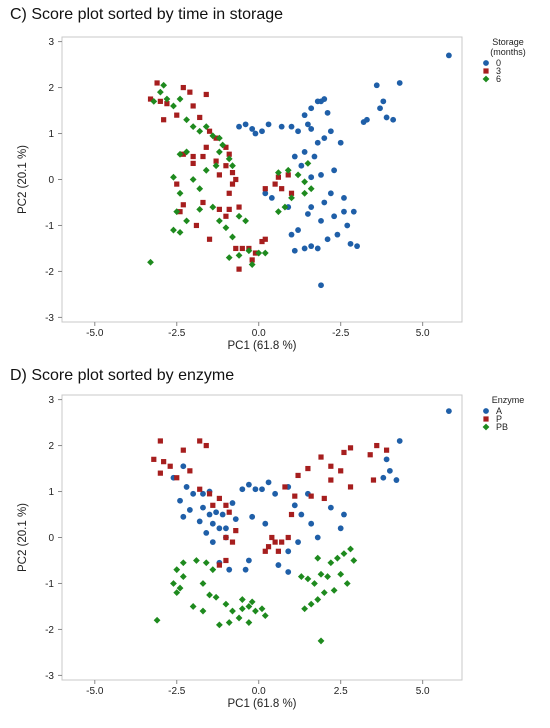  What do you see at coordinates (261, 346) in the screenshot?
I see `chart-c-x-axis-label: PC1 (61.8 %)` at bounding box center [261, 346].